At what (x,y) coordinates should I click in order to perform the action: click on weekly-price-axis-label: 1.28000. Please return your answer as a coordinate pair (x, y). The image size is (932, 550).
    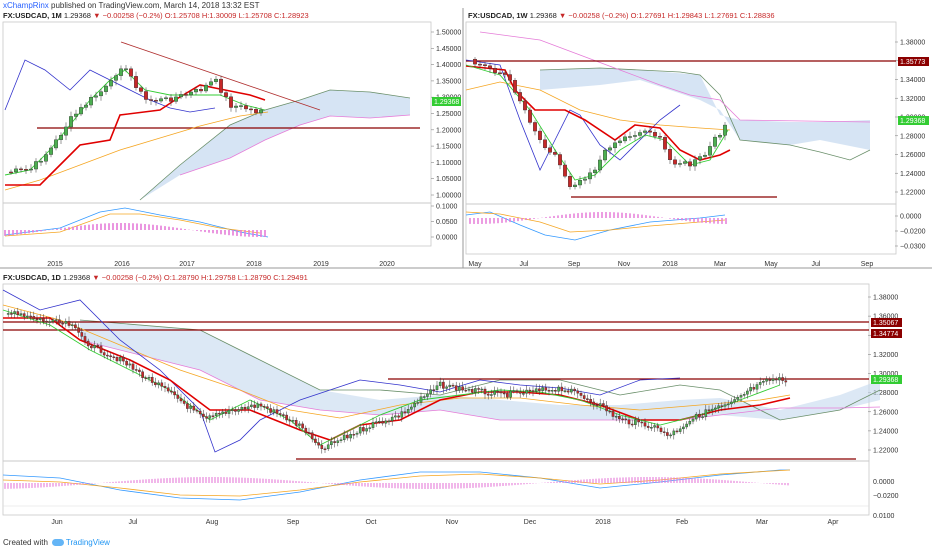
    Looking at the image, I should click on (912, 136).